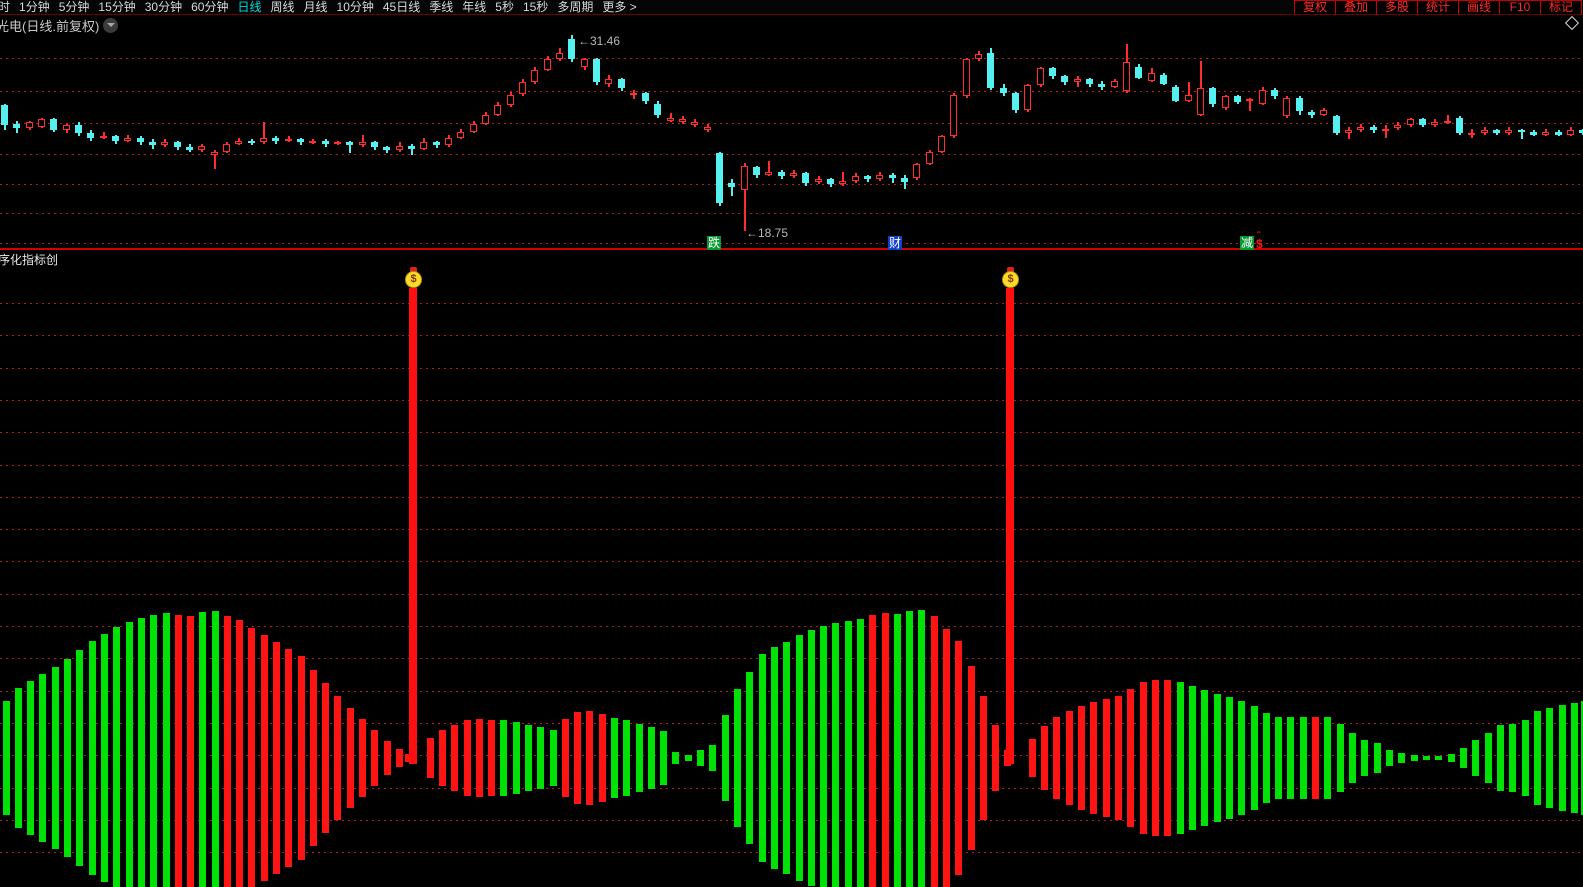  What do you see at coordinates (74, 7) in the screenshot?
I see `menu-item-5分钟: 5分钟` at bounding box center [74, 7].